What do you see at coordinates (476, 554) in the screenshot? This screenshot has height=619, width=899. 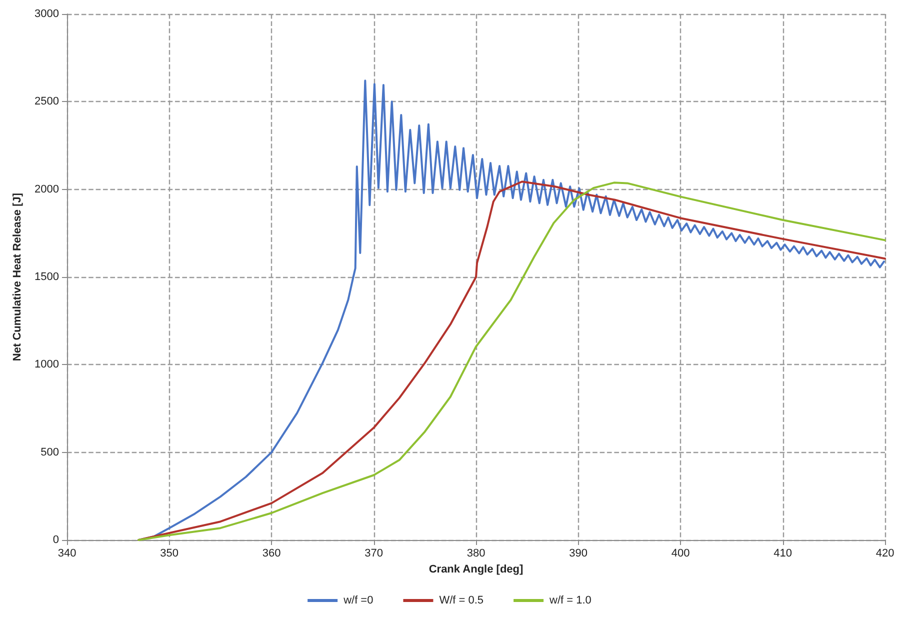 I see `x-tick-label: 380` at bounding box center [476, 554].